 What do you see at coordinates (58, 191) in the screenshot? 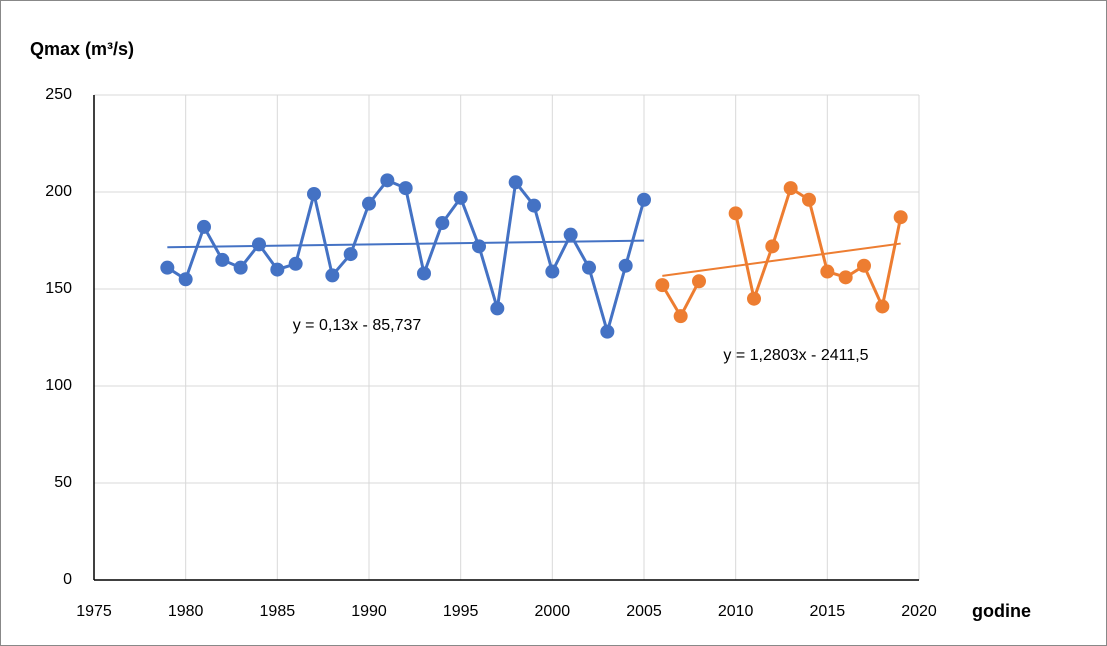
I see `y-tick-label: 200` at bounding box center [58, 191].